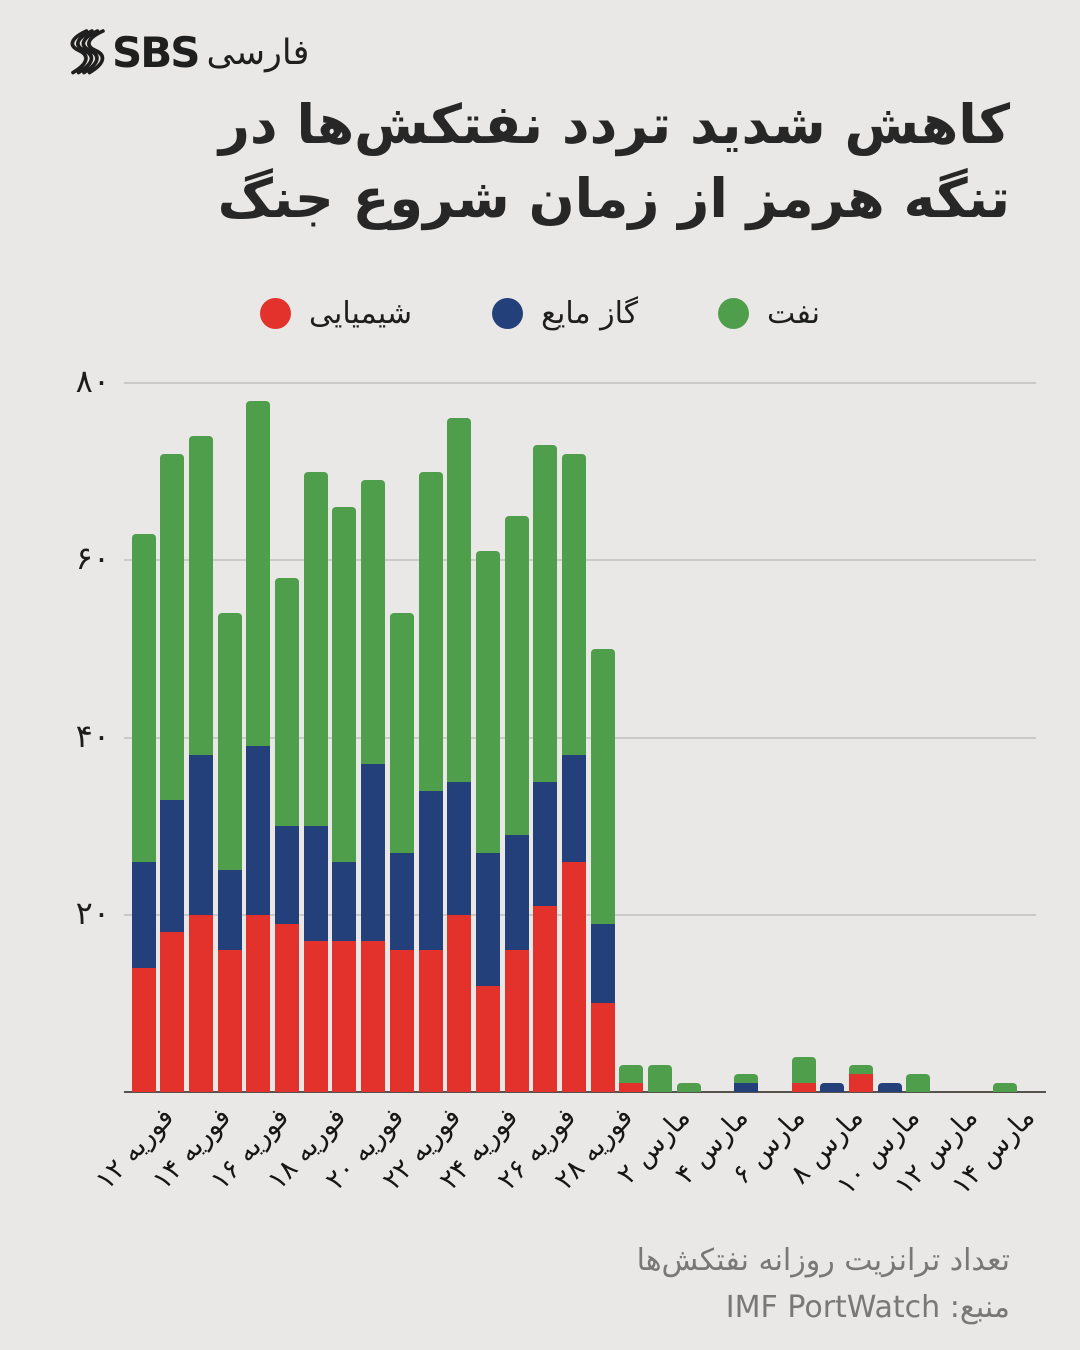  Describe the element at coordinates (794, 313) in the screenshot. I see `legend-label-oil: نفت` at that location.